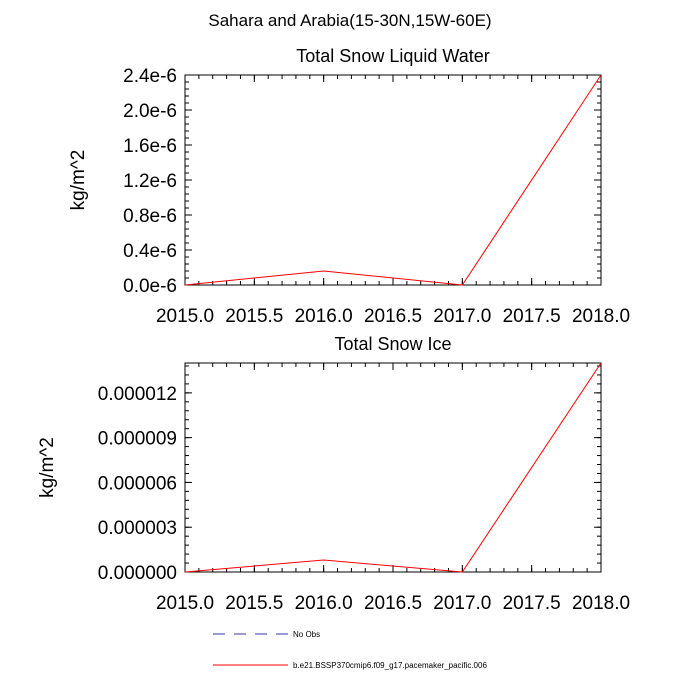 Image resolution: width=700 pixels, height=700 pixels. Describe the element at coordinates (150, 181) in the screenshot. I see `y-tick-label: 1.2e-6` at that location.